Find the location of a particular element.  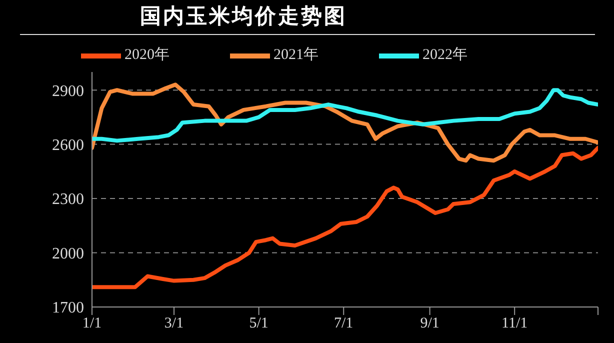

x-tick-label: 11/1 is located at coordinates (515, 324).